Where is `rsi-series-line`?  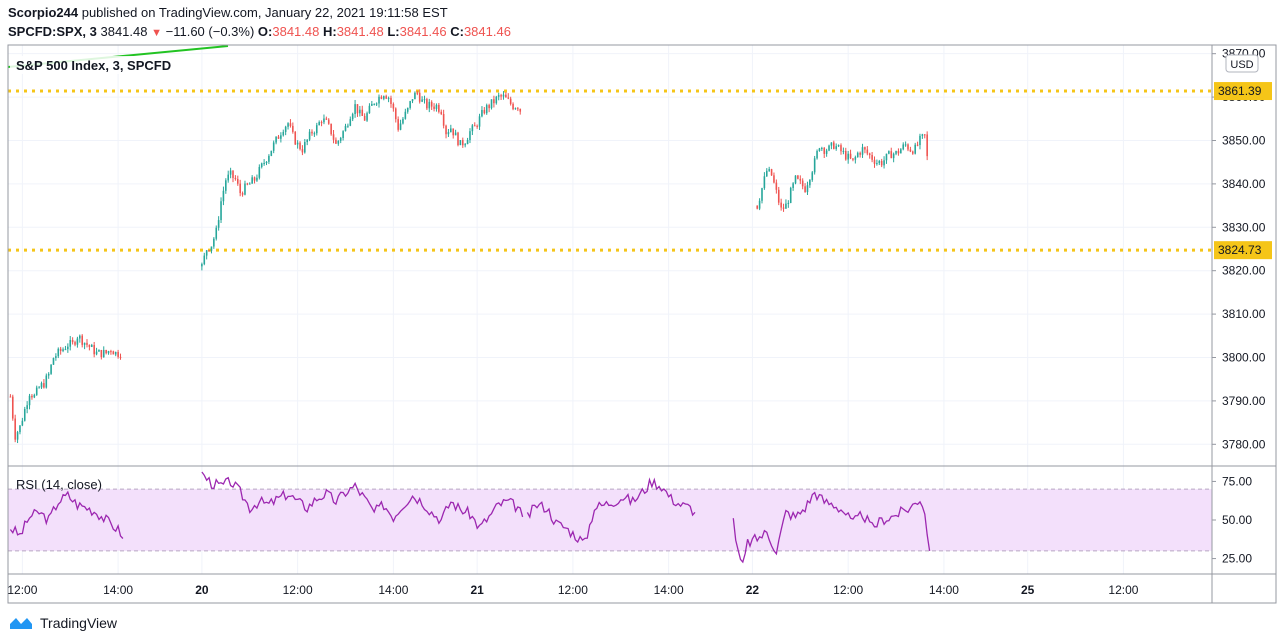
rsi-series-line is located at coordinates (362, 500).